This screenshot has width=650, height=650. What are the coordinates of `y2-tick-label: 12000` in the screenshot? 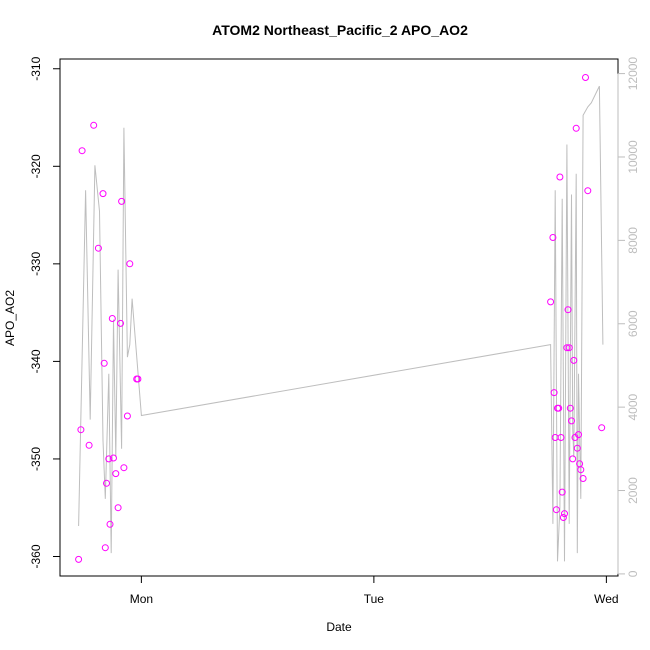 It's located at (633, 74).